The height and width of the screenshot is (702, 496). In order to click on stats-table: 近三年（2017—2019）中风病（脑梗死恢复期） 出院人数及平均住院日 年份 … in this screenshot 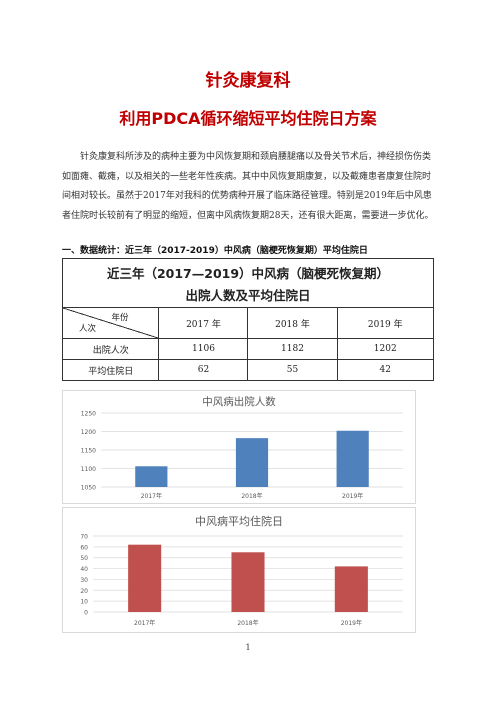, I will do `click(248, 319)`.